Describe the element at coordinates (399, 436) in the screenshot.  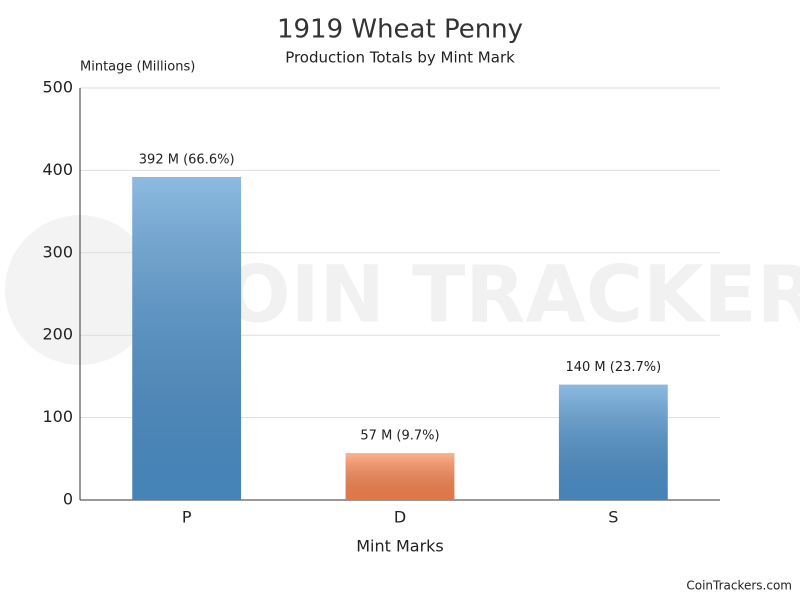
I see `value-label: 57 M (9.7%)` at that location.